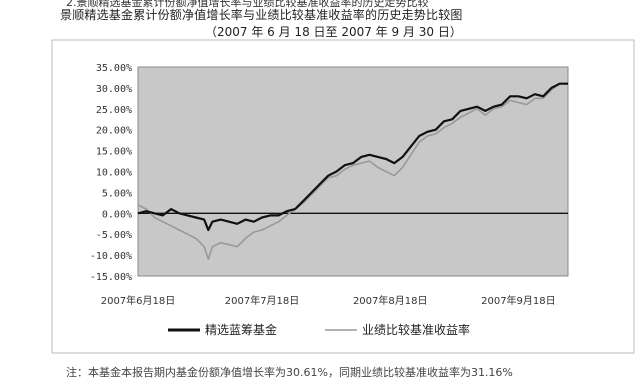 The height and width of the screenshot is (380, 639). What do you see at coordinates (114, 110) in the screenshot?
I see `y-tick-label: 25.00%` at bounding box center [114, 110].